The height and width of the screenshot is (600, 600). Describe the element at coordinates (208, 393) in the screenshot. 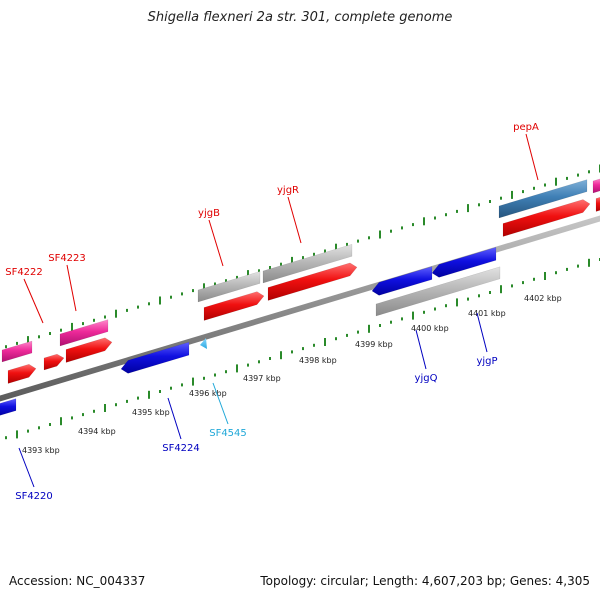

I see `tick-label: 4396 kbp` at that location.